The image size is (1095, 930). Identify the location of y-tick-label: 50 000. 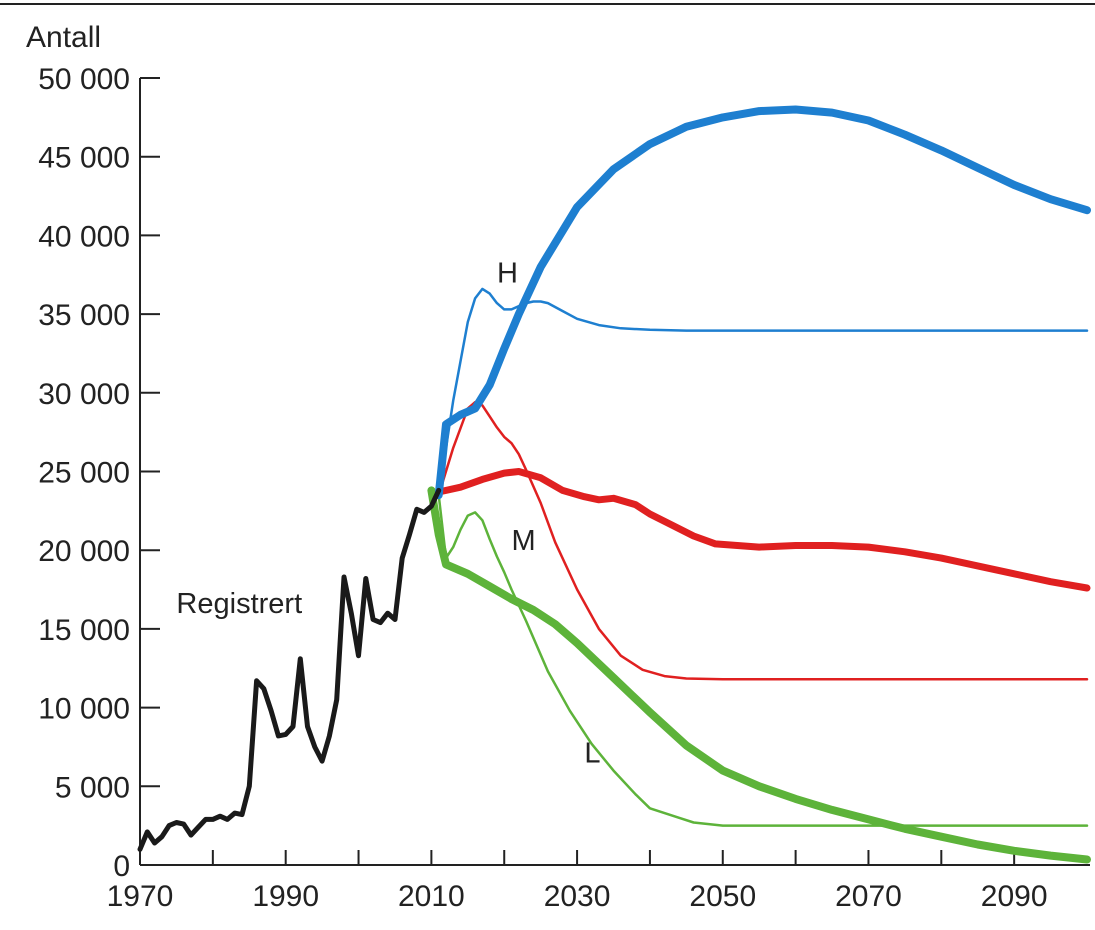
(84, 79).